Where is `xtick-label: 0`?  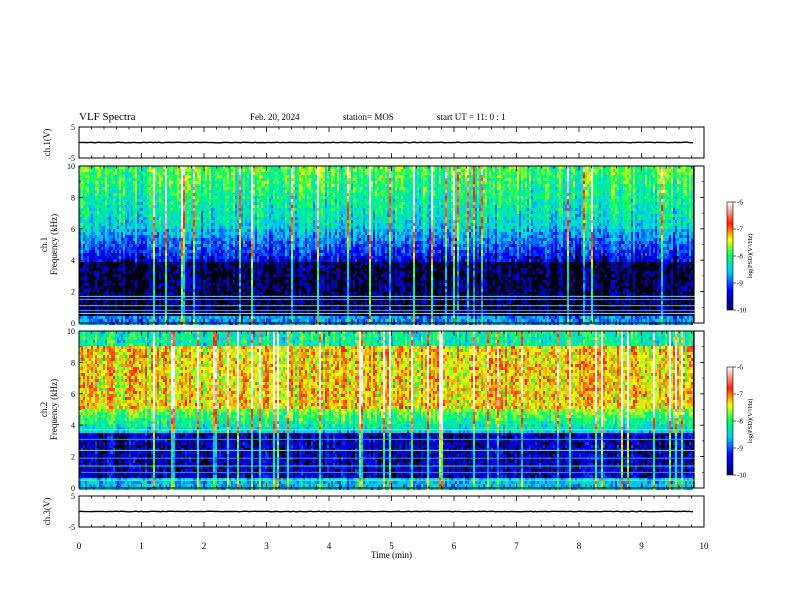
xtick-label: 0 is located at coordinates (79, 546).